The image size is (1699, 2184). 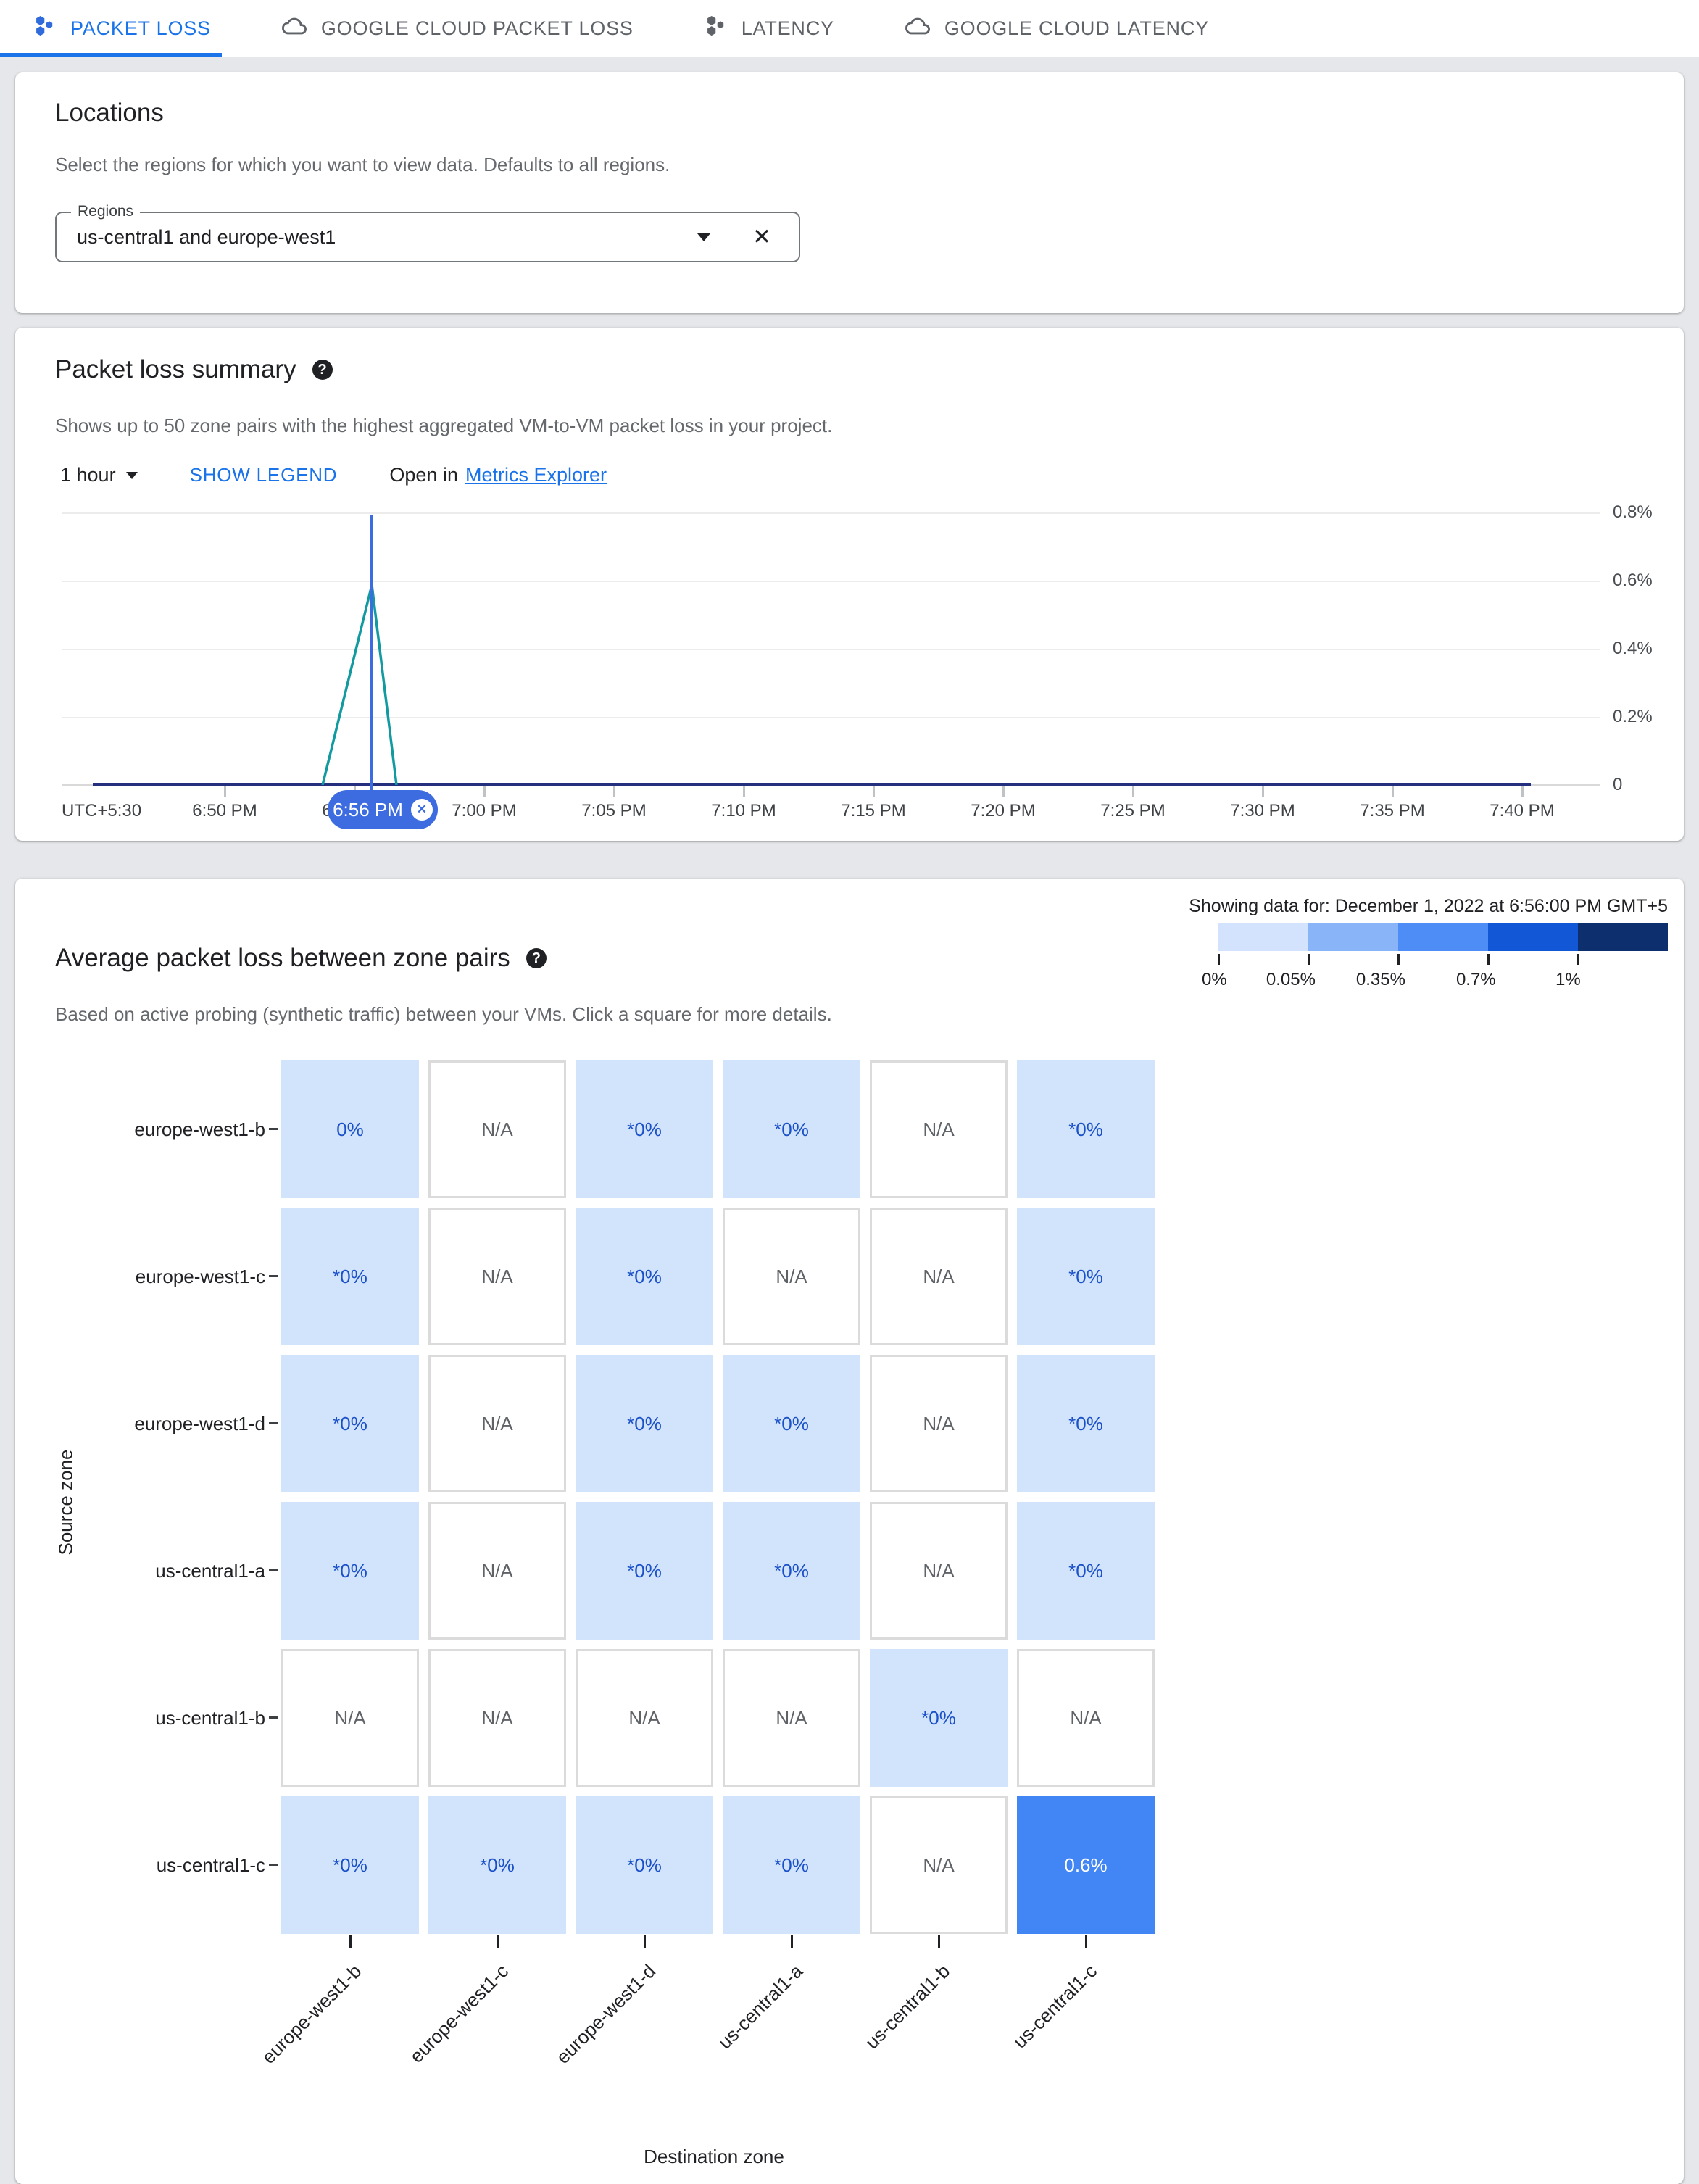 I want to click on heatmap-cell: 0.6%, so click(x=1086, y=1865).